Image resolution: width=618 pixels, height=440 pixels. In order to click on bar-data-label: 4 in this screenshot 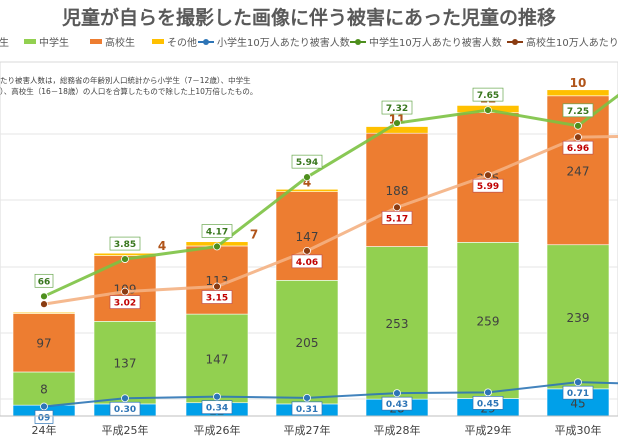, I will do `click(162, 246)`.